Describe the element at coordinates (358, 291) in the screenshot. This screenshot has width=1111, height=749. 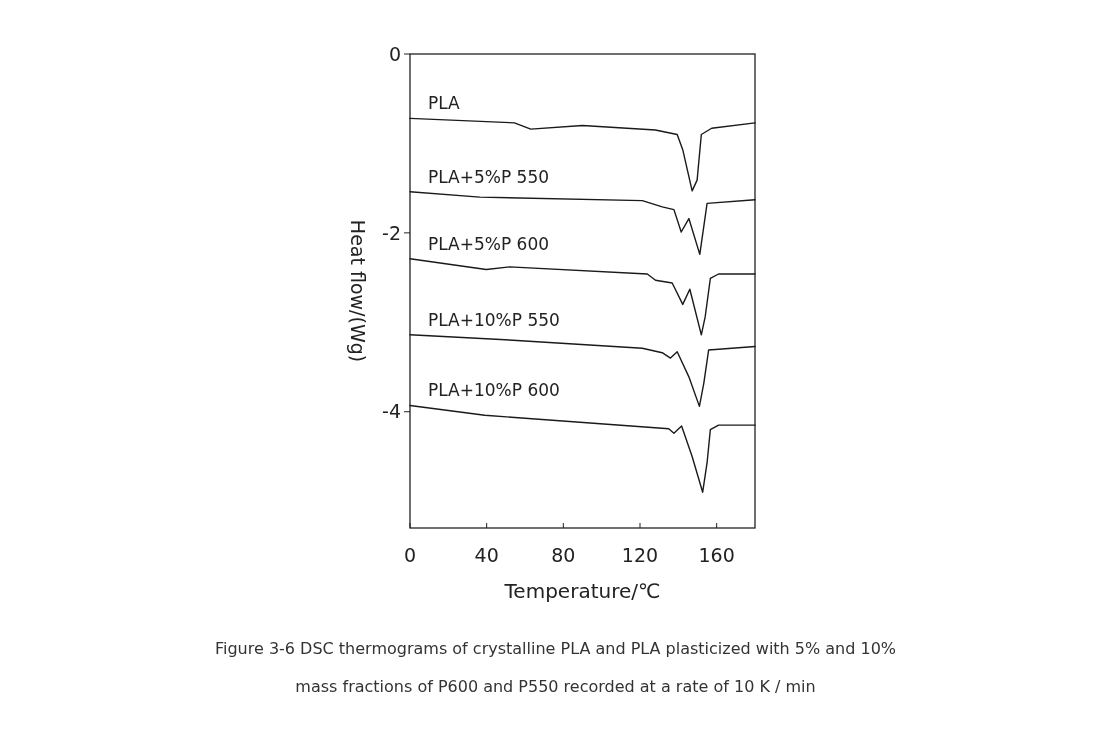
I see `y-axis-title: Heat flow/(Wg)` at that location.